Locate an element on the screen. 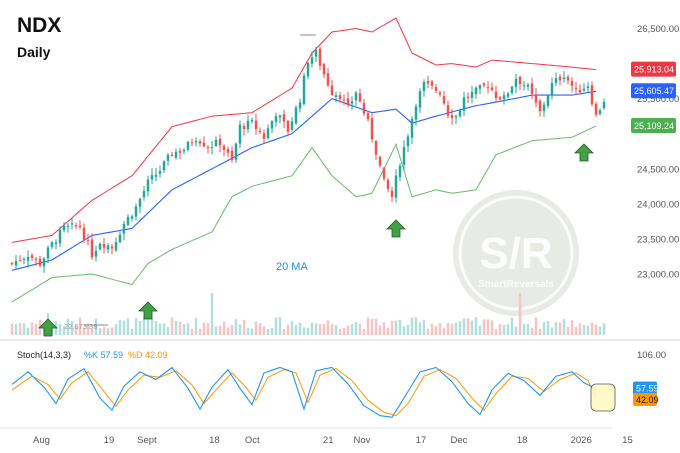 This screenshot has height=453, width=680. stoch-k-badge: 57.59 is located at coordinates (646, 388).